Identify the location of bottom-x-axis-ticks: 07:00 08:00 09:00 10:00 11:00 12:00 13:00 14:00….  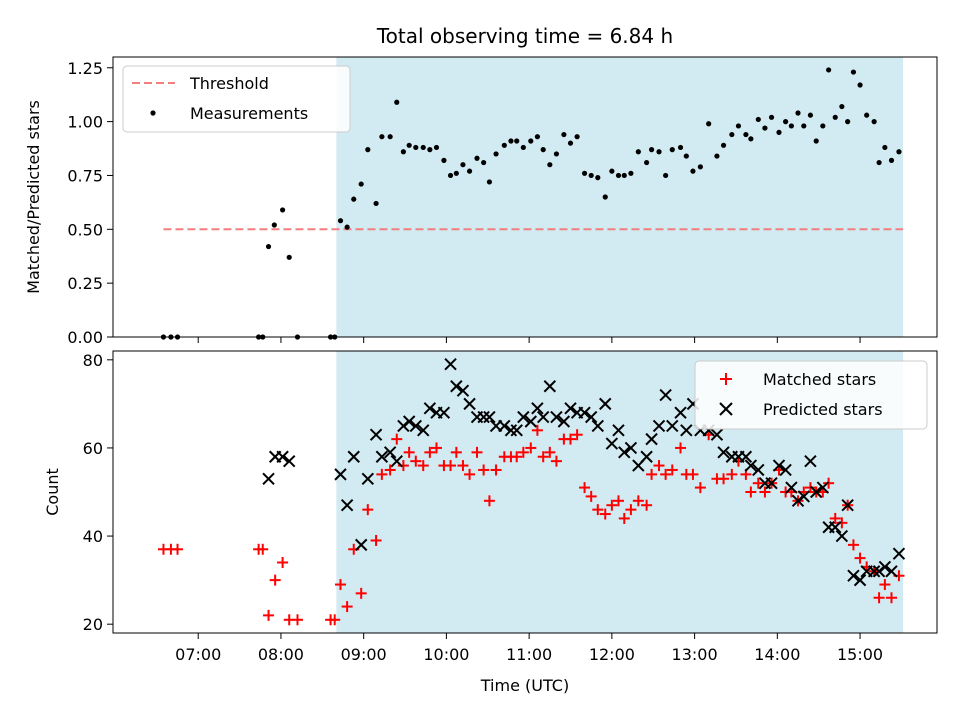
(529, 648).